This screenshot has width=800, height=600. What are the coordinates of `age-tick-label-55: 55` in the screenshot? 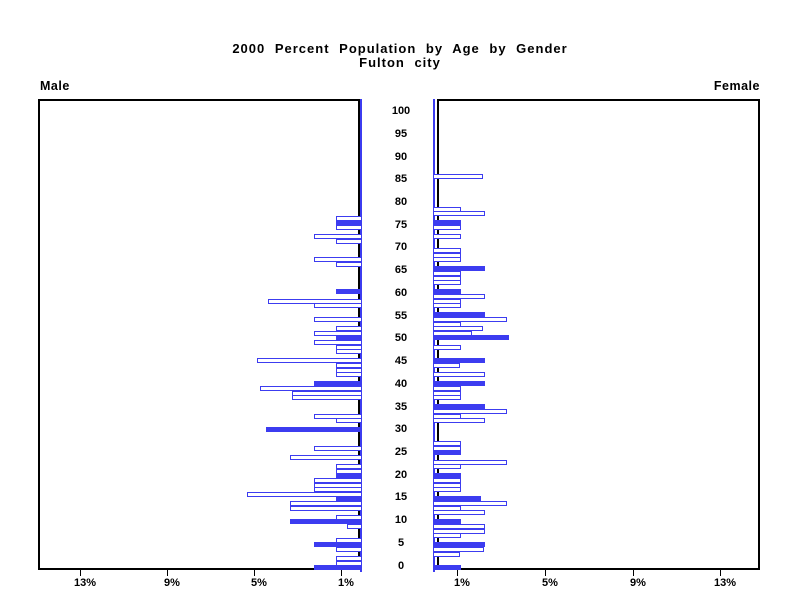 It's located at (401, 315).